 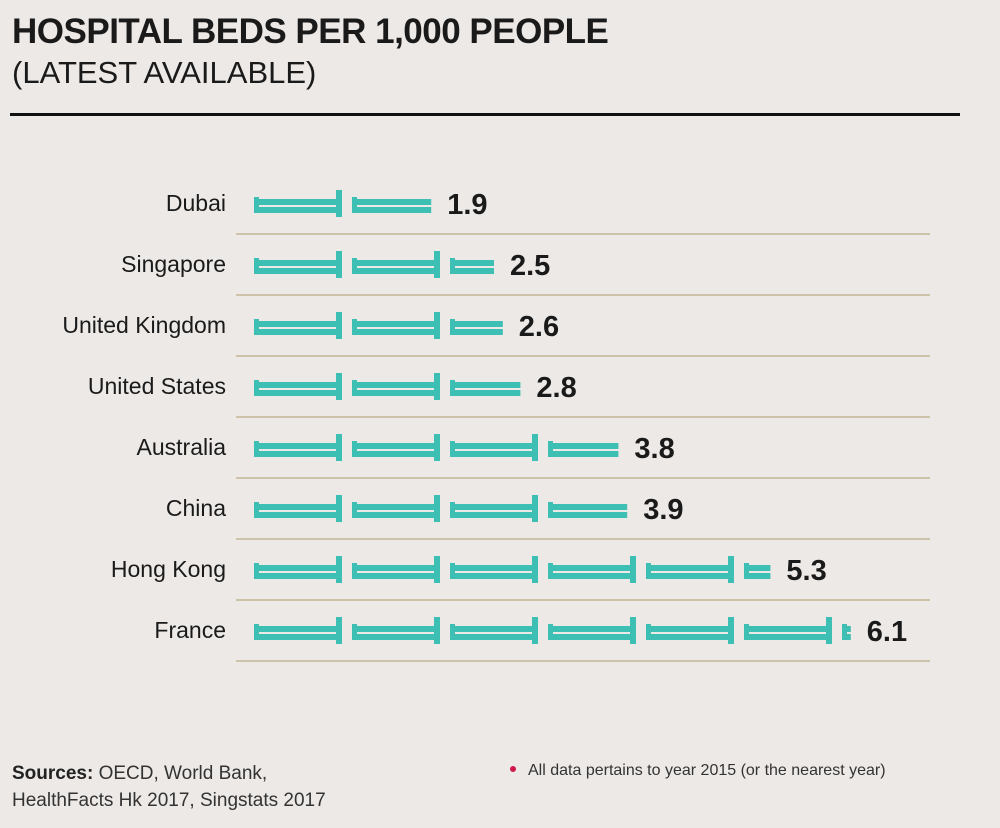 I want to click on value-label: 6.1, so click(x=887, y=632).